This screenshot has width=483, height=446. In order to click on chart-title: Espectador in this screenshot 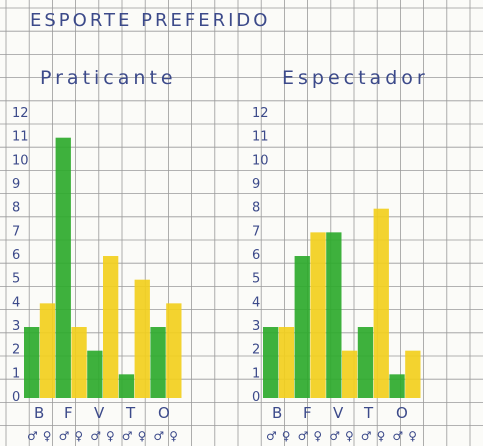, I will do `click(355, 78)`.